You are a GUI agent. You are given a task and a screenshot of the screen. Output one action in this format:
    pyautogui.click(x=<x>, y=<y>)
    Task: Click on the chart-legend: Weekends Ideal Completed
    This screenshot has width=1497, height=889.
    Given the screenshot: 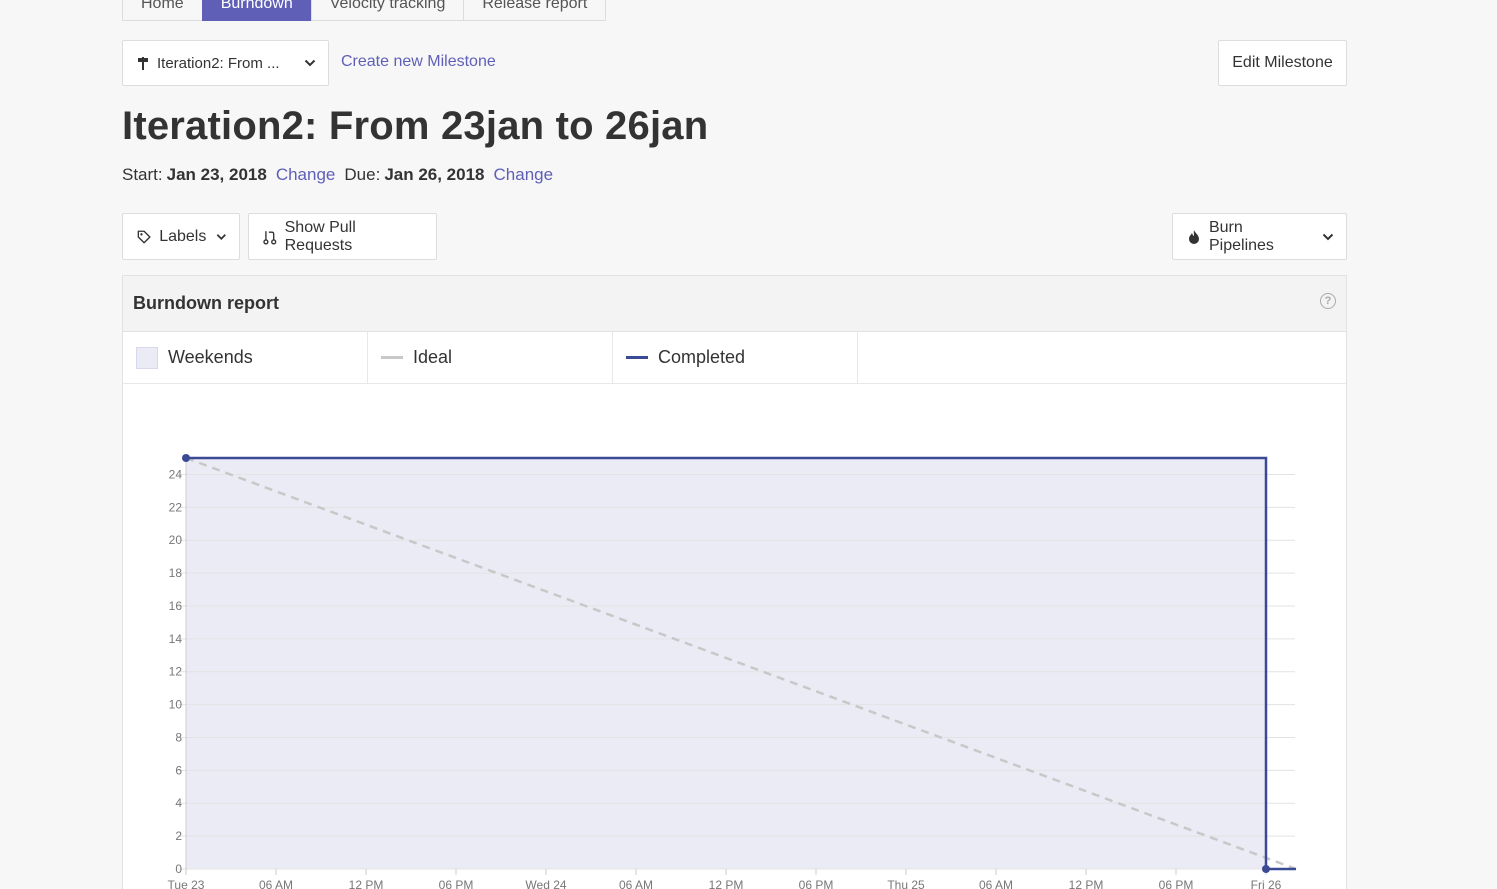 What is the action you would take?
    pyautogui.click(x=734, y=358)
    